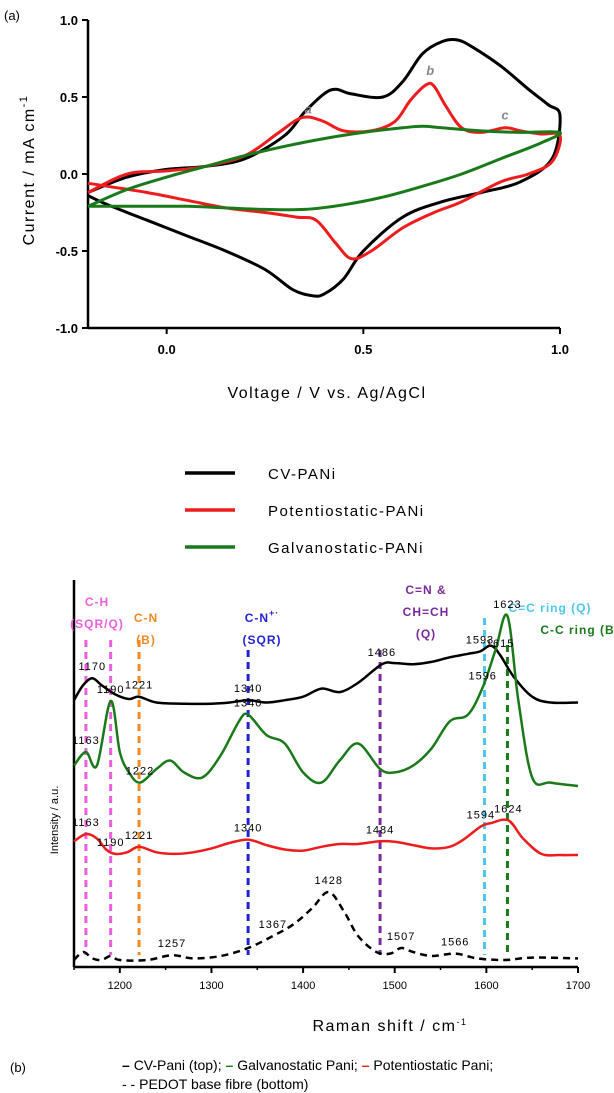  What do you see at coordinates (146, 640) in the screenshot?
I see `raman-assignment-label: (B)` at bounding box center [146, 640].